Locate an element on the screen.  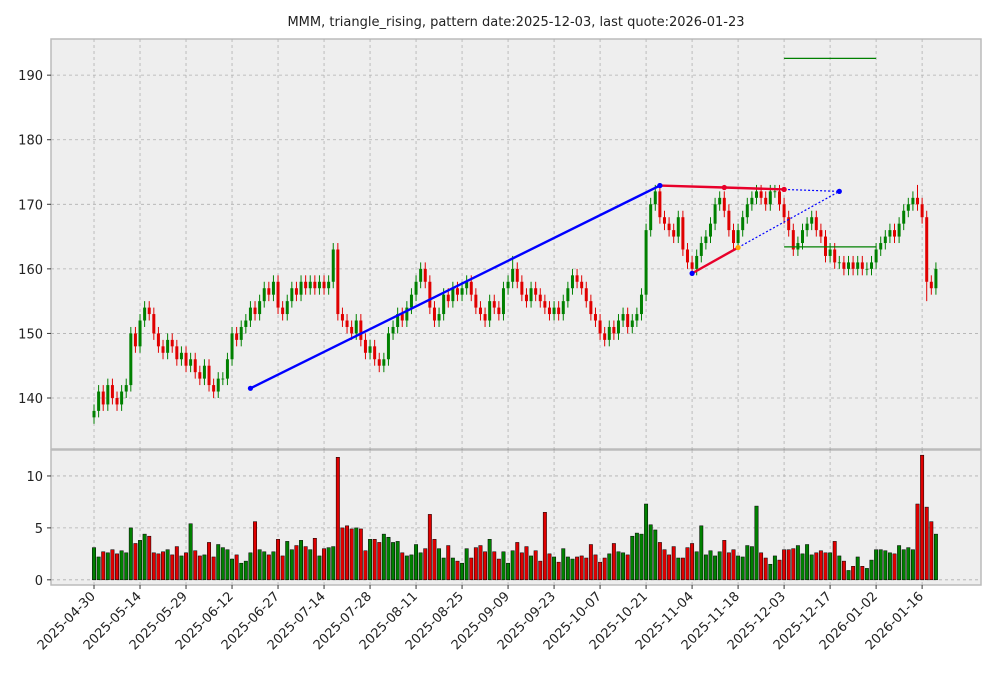
y-tick-label: 140 is located at coordinates (30, 399).